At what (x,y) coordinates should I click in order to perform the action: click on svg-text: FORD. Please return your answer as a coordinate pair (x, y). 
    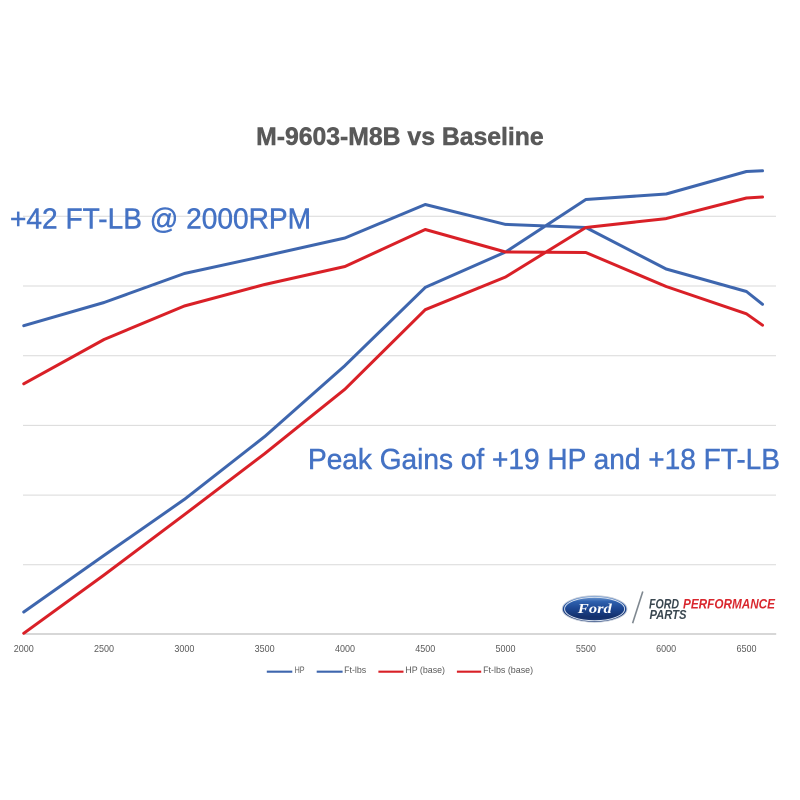
    Looking at the image, I should click on (664, 603).